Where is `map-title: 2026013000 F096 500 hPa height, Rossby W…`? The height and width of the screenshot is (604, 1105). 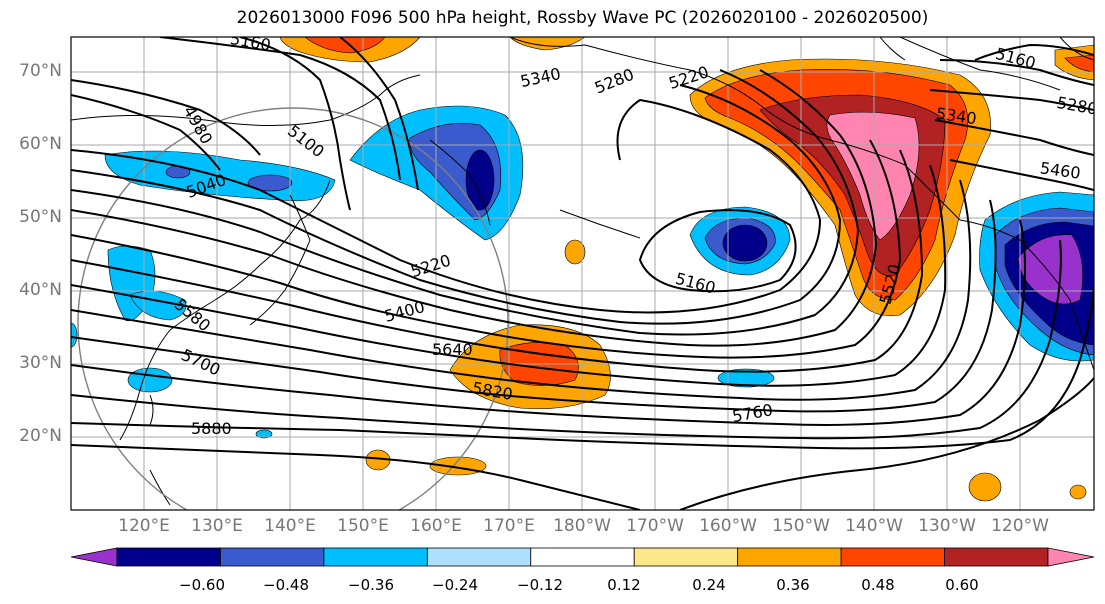 map-title: 2026013000 F096 500 hPa height, Rossby W… is located at coordinates (582, 18).